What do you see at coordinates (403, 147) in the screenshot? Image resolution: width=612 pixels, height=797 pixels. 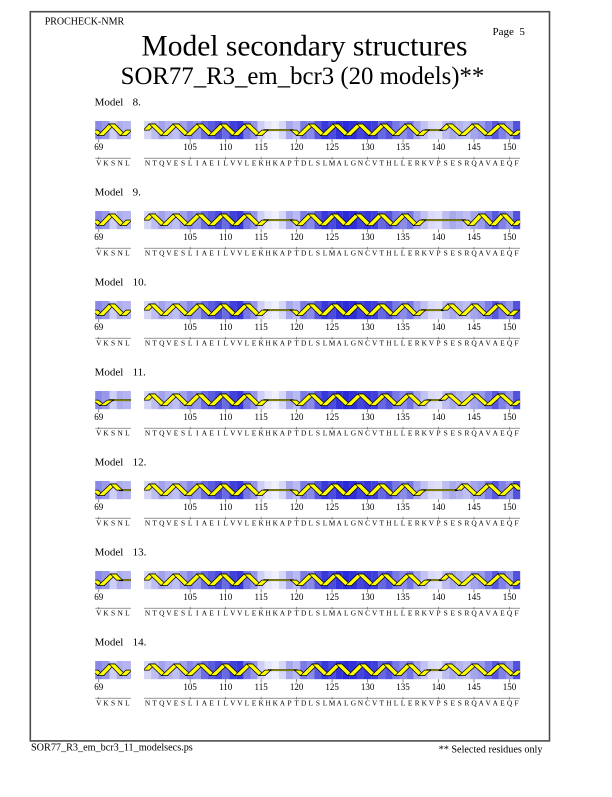 I see `svg-text: 135` at bounding box center [403, 147].